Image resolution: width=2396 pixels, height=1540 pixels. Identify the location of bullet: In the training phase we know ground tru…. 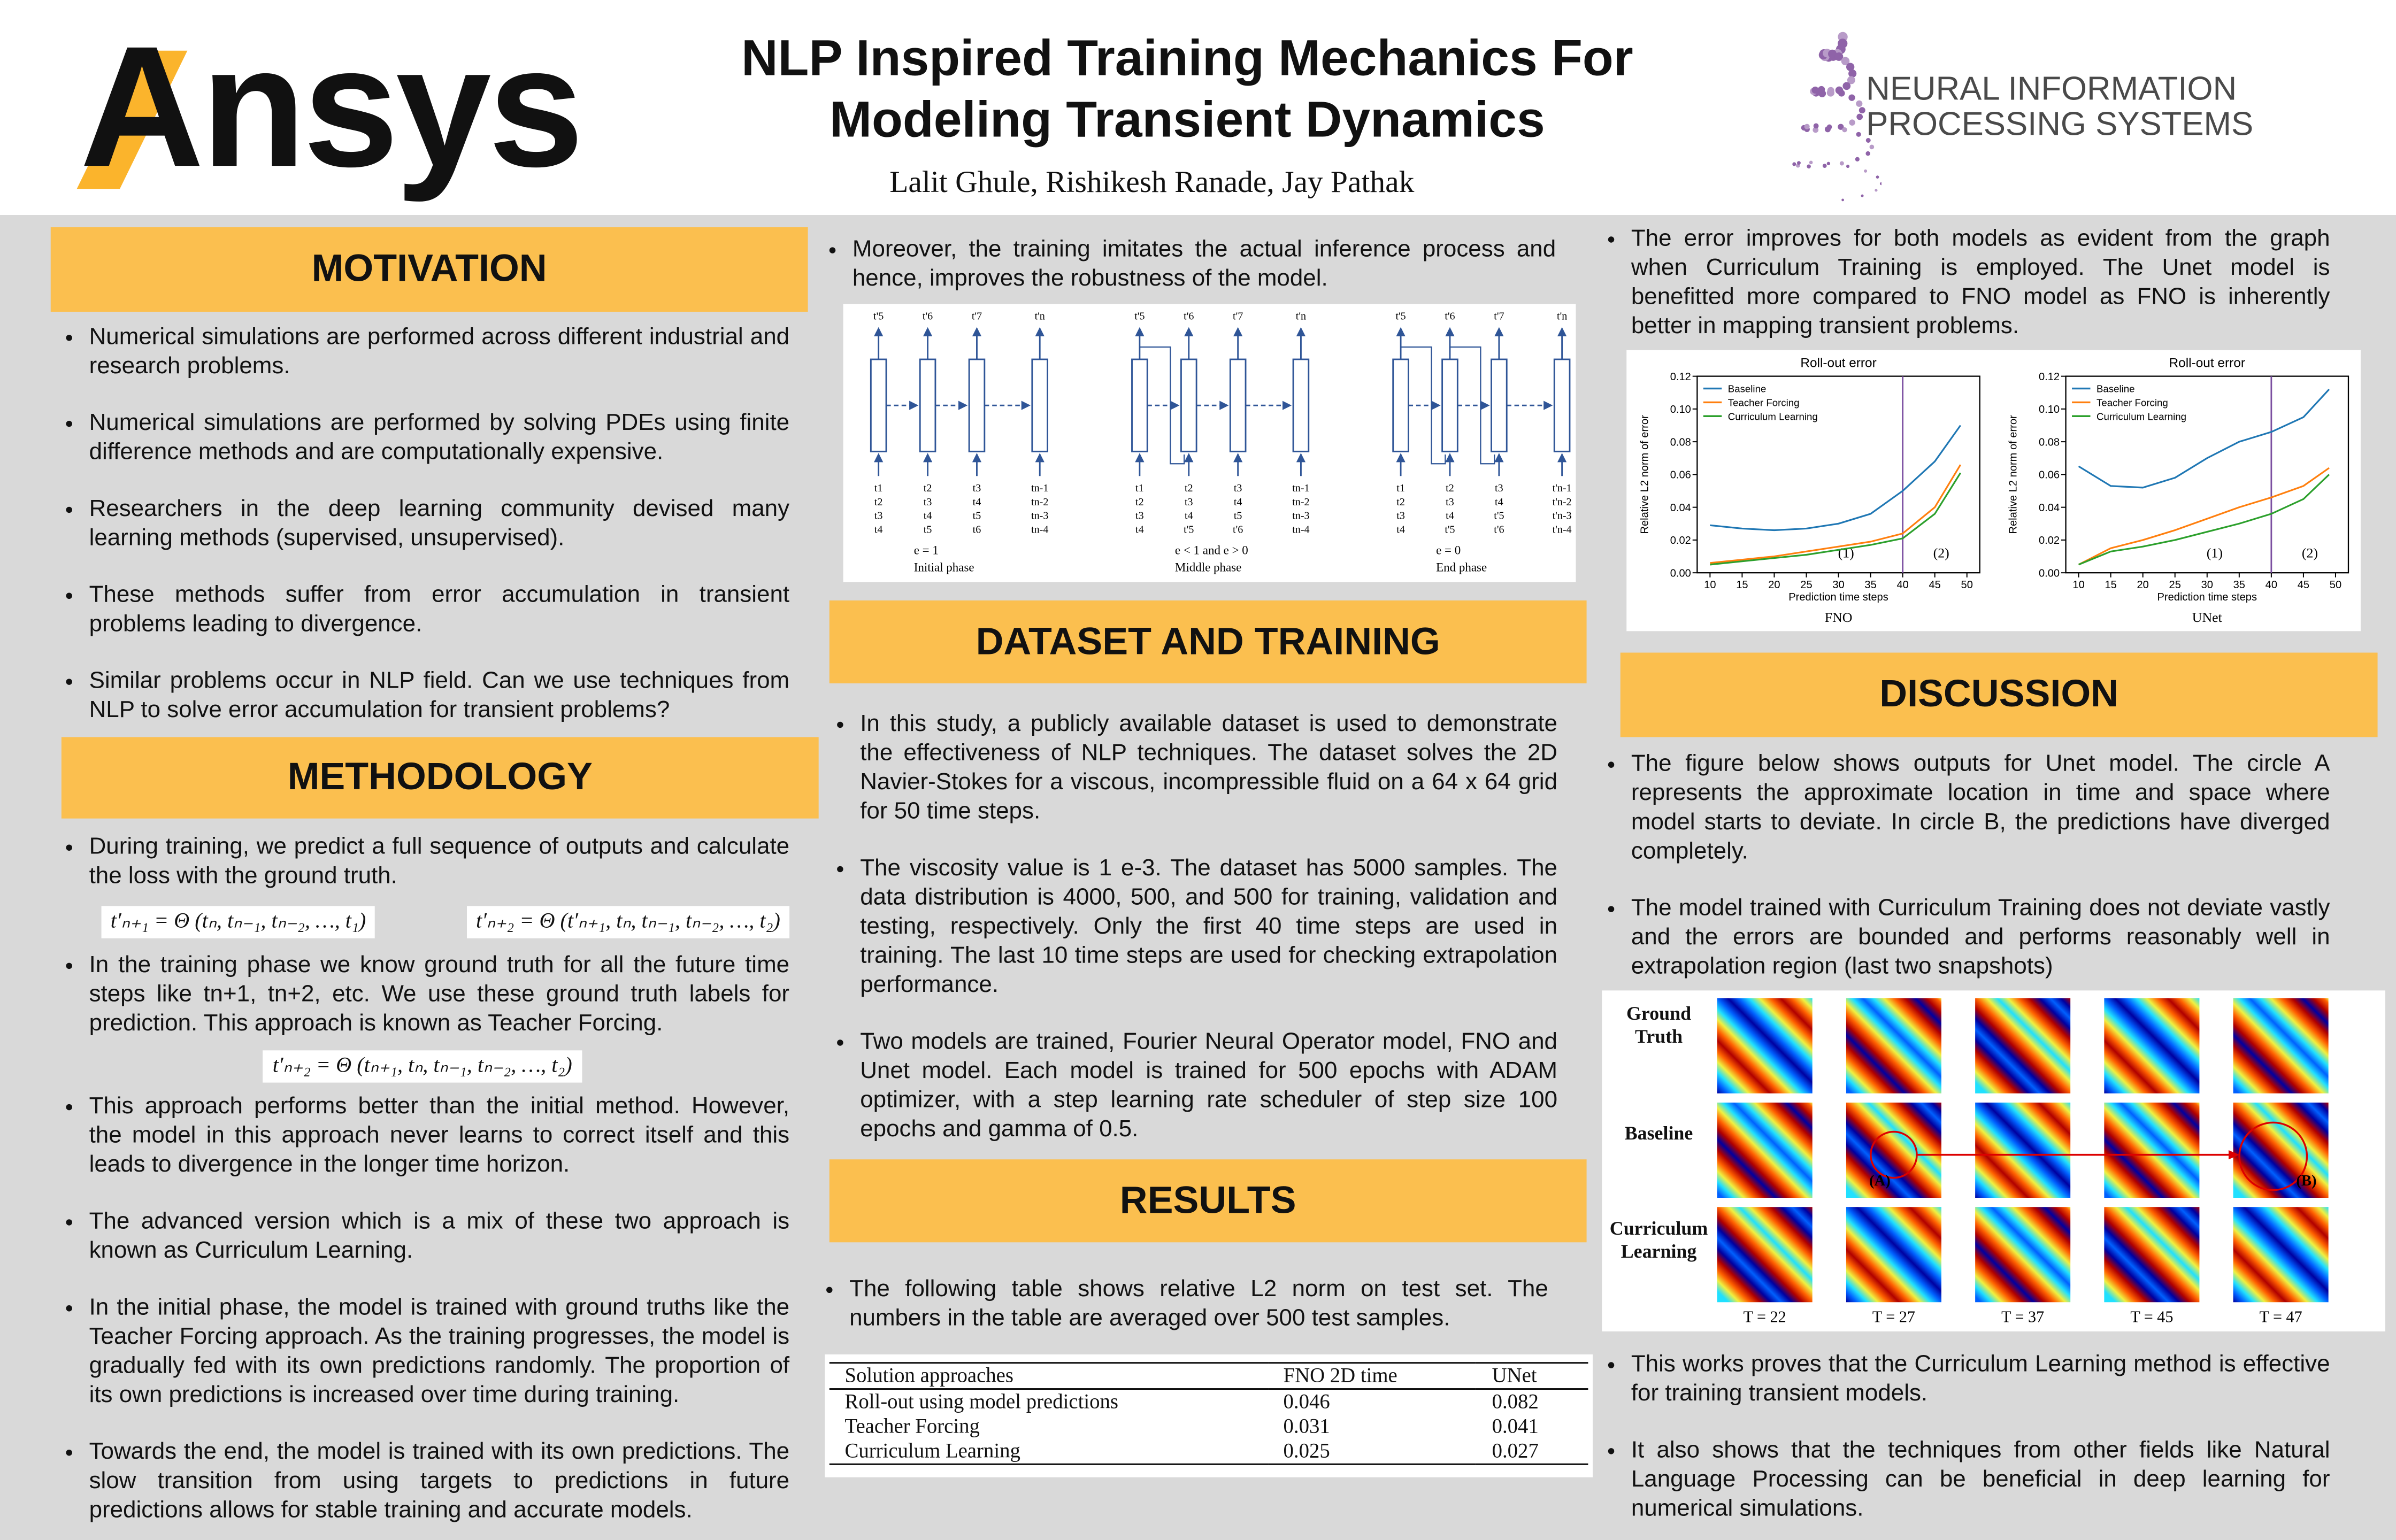
(439, 994).